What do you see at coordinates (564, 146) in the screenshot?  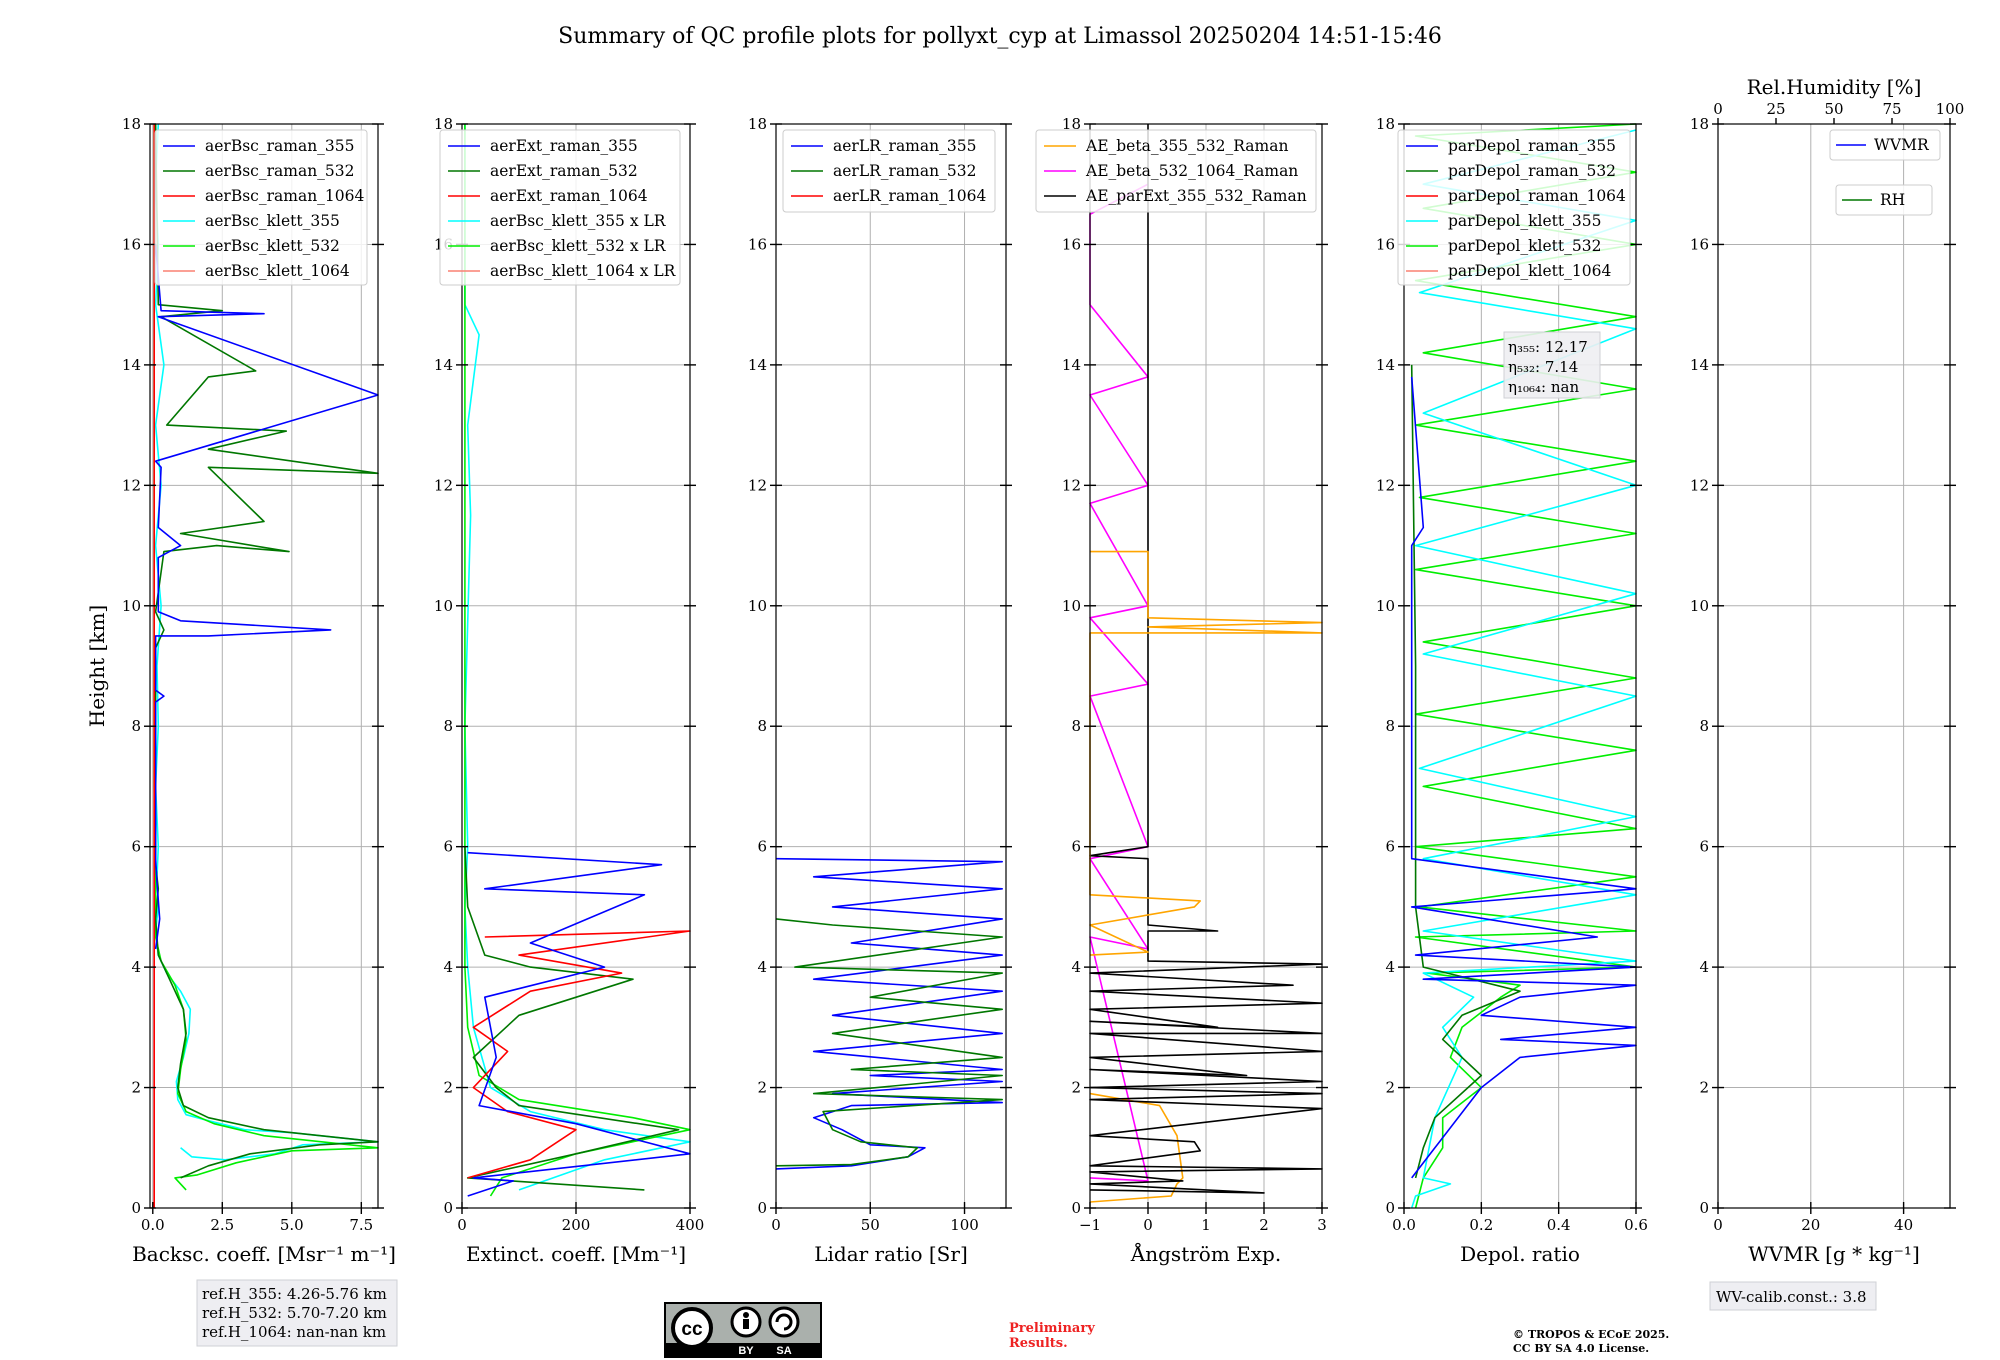 I see `legend-entry: aerExt_raman_355` at bounding box center [564, 146].